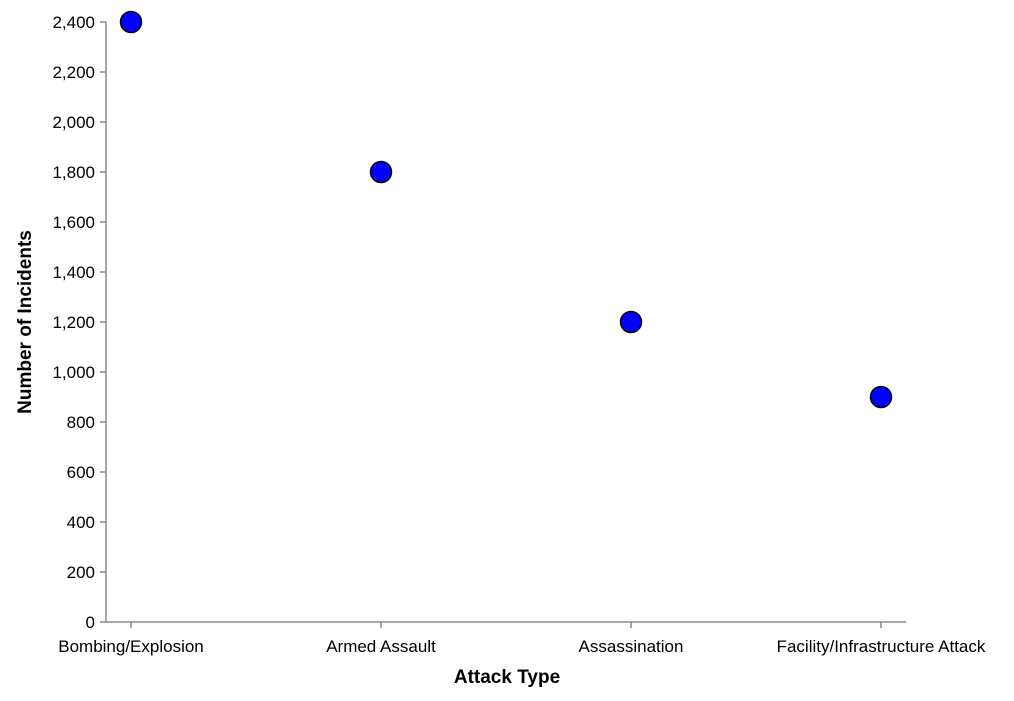 This screenshot has width=1014, height=701. What do you see at coordinates (73, 322) in the screenshot?
I see `y-tick-label: 1,200` at bounding box center [73, 322].